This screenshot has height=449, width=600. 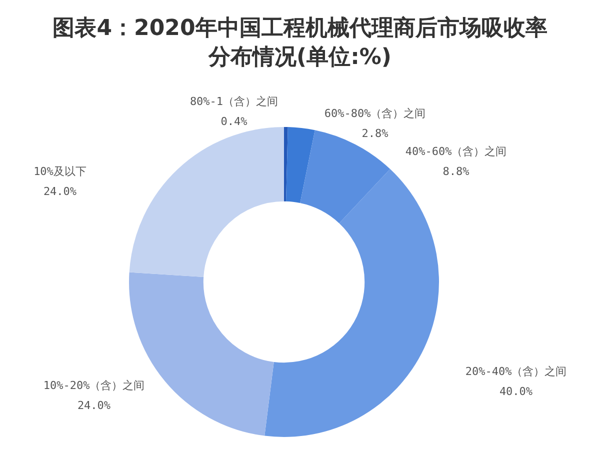 What do you see at coordinates (516, 371) in the screenshot?
I see `slice-label: 20%-40%（含）之间` at bounding box center [516, 371].